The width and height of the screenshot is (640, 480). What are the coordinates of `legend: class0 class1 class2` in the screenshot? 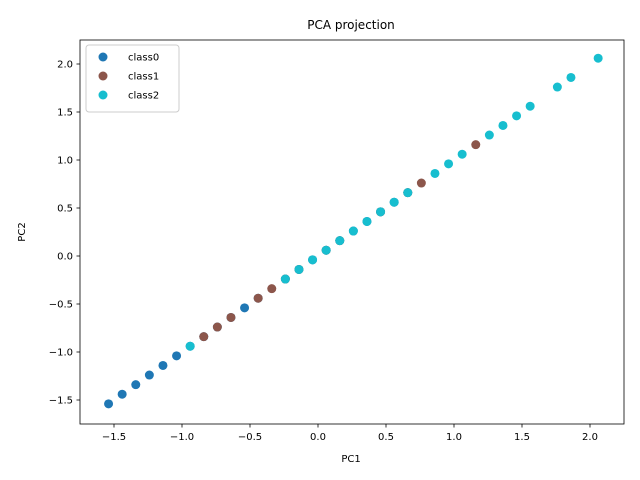 It's located at (132, 78).